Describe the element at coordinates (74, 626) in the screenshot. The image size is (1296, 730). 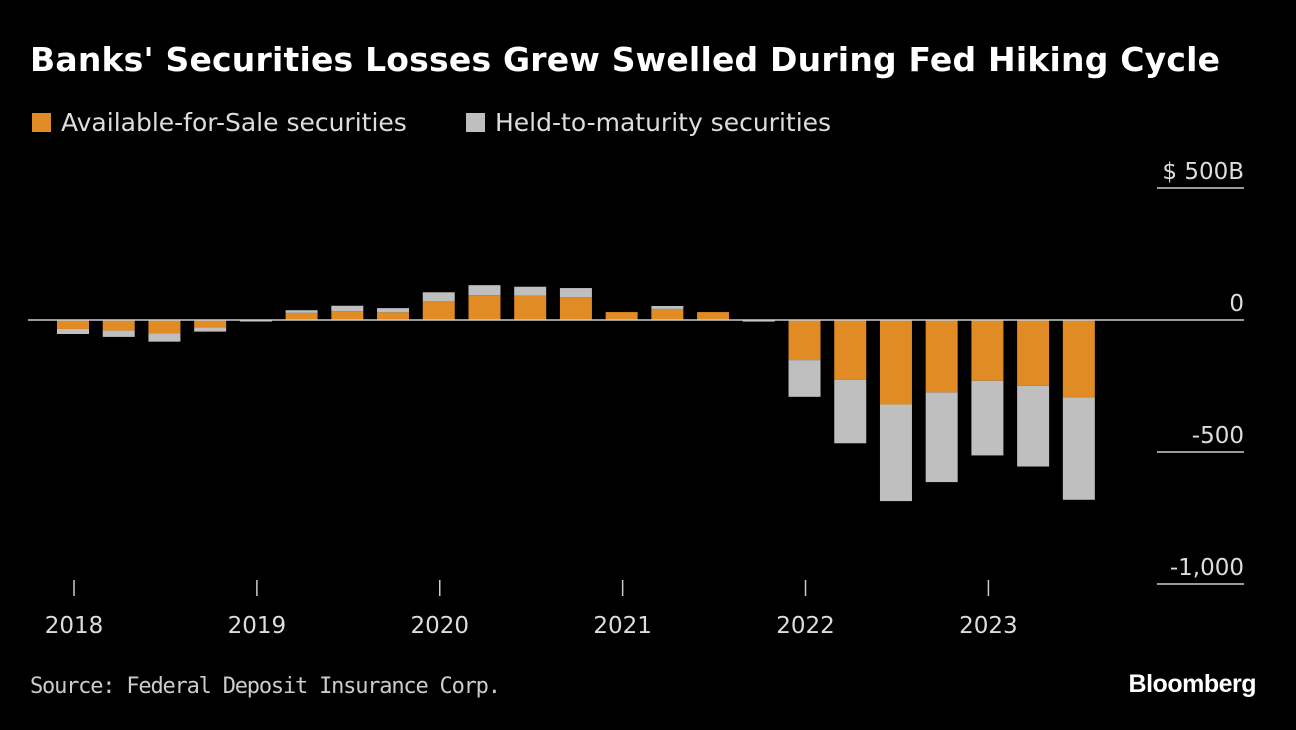
I see `x-tick-label: 2018` at that location.